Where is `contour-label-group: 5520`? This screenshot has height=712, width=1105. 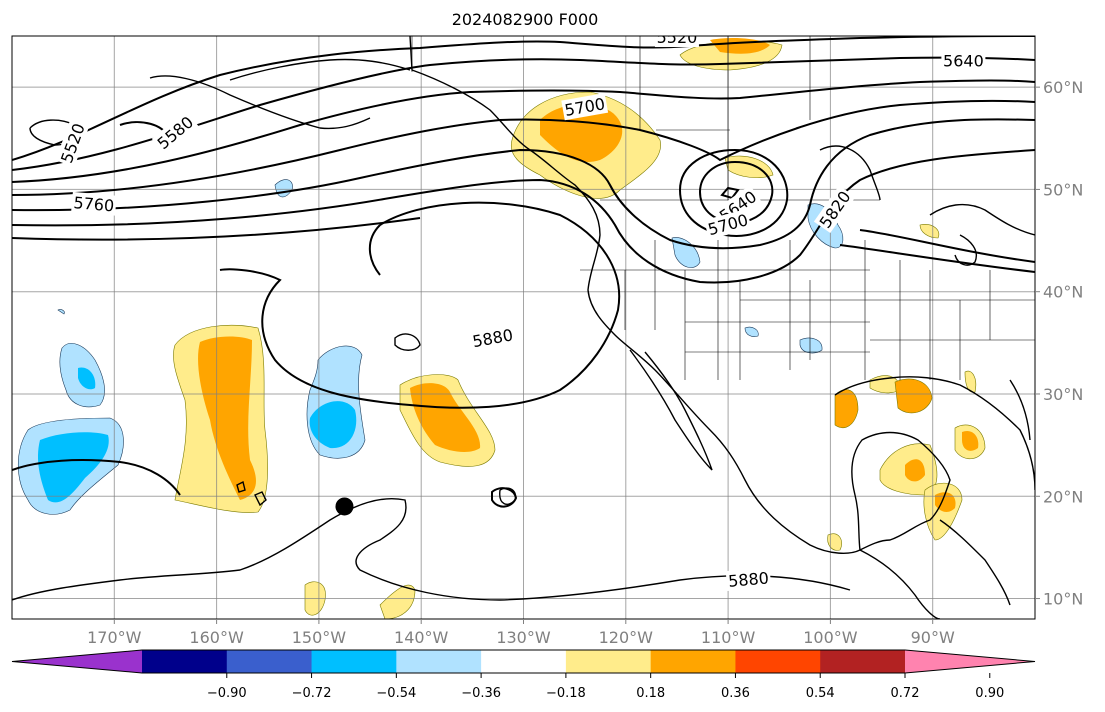
contour-label-group: 5520 is located at coordinates (676, 38).